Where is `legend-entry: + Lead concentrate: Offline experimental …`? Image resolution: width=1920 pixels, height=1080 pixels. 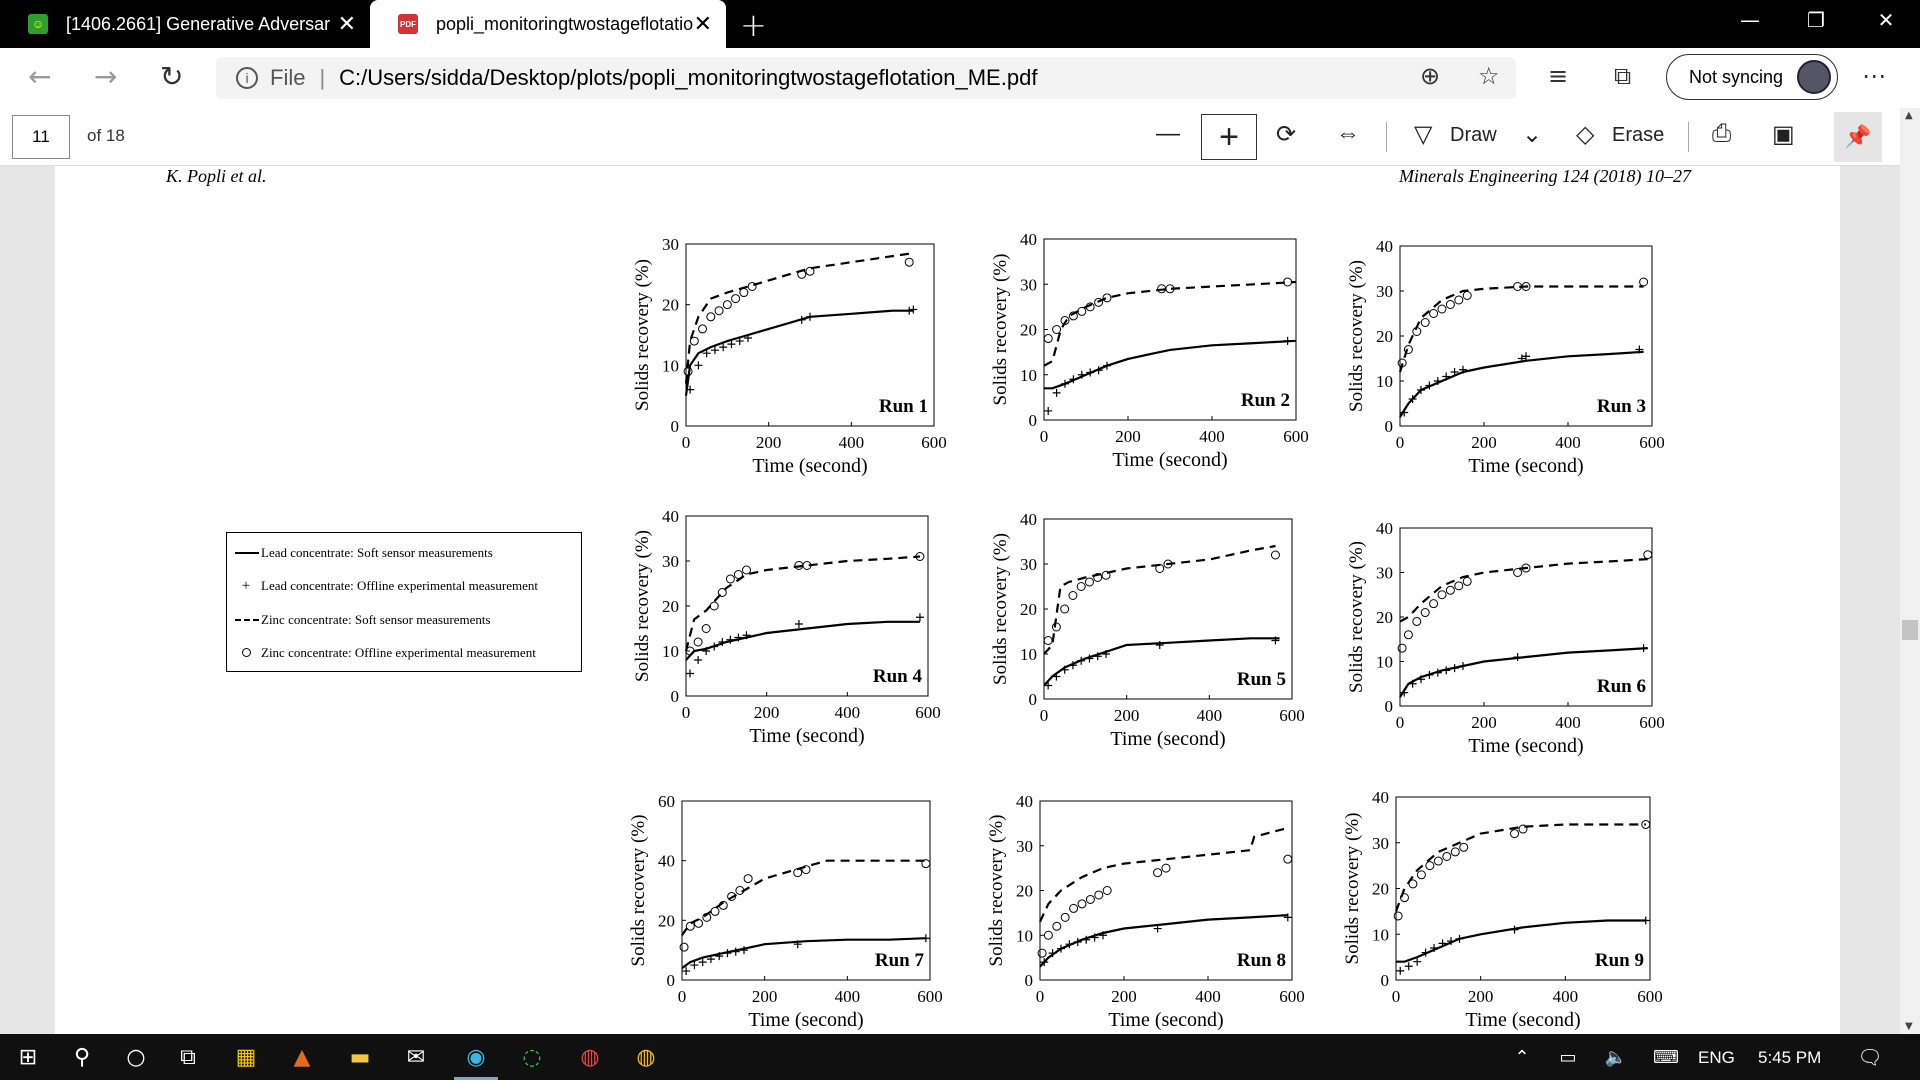 legend-entry: + Lead concentrate: Offline experimental … is located at coordinates (385, 586).